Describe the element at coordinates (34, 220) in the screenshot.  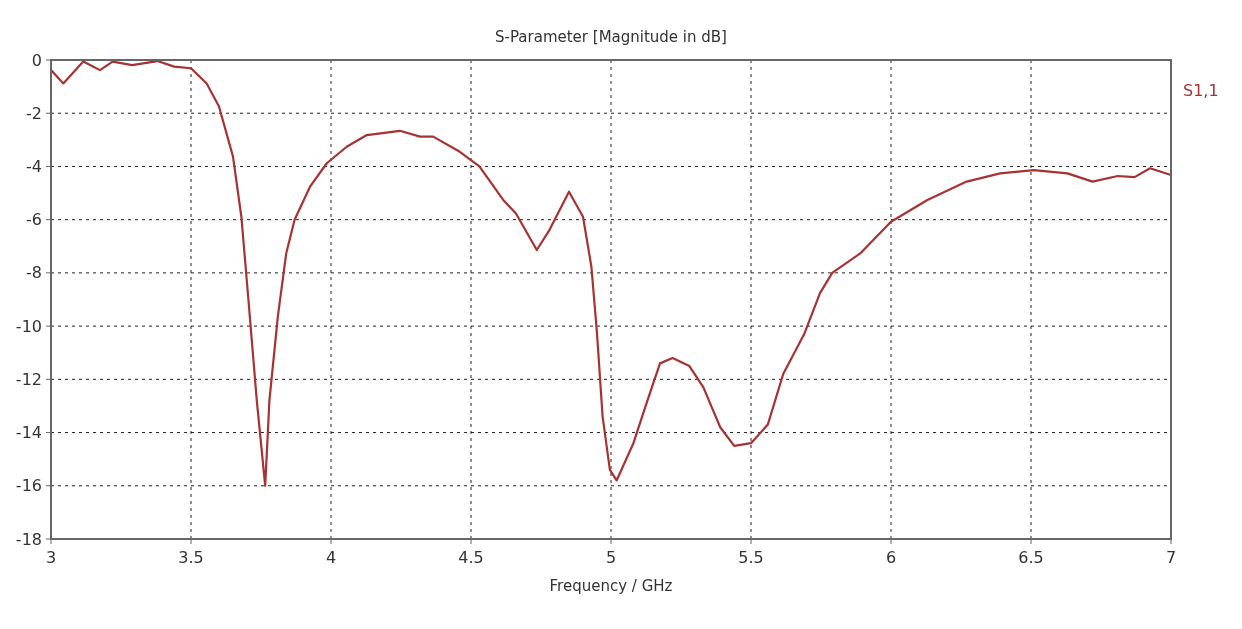
I see `y-tick-label: -6` at that location.